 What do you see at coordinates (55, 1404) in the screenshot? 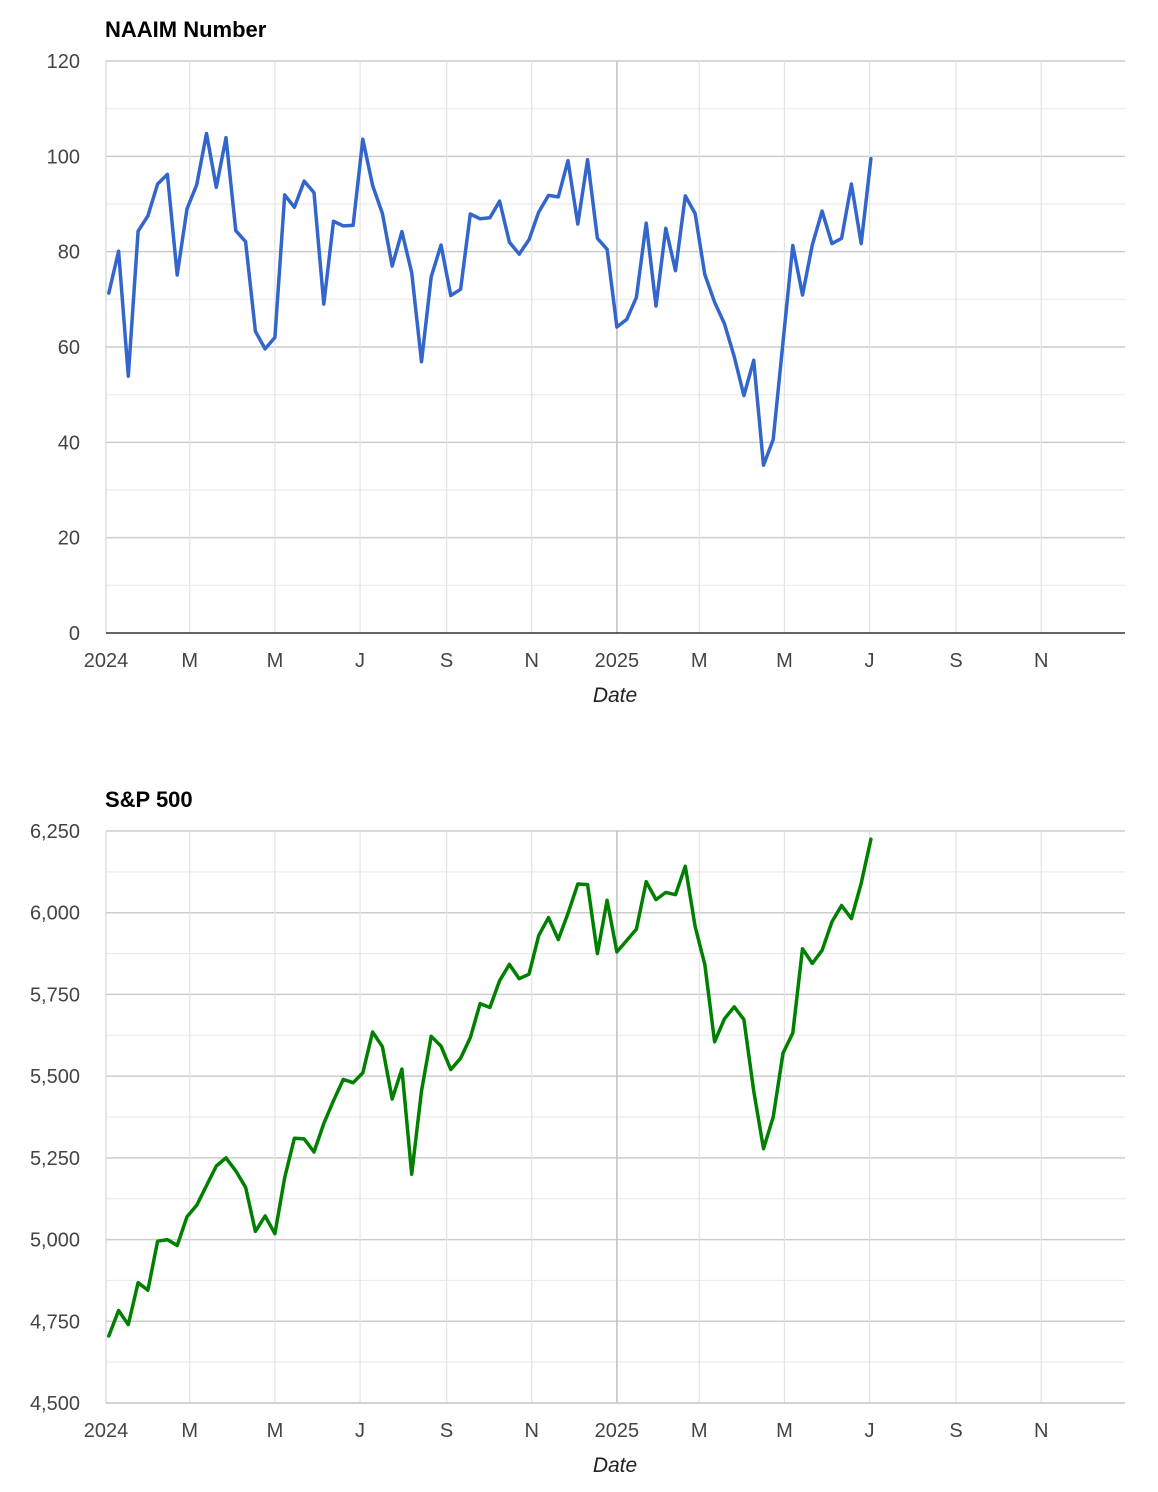
I see `y-tick-label: 4,500` at bounding box center [55, 1404].